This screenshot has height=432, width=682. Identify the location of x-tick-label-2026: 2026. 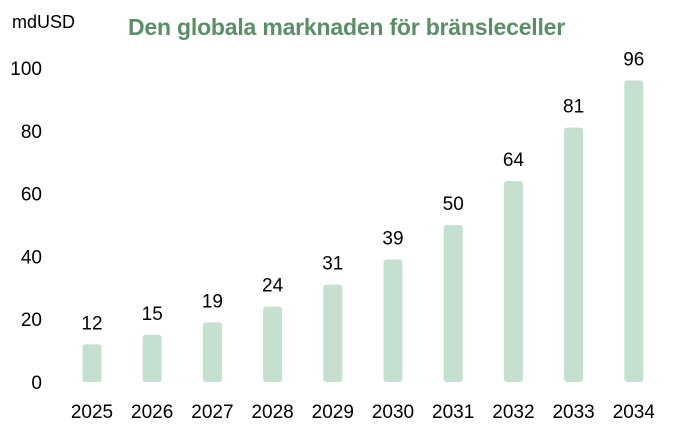
(152, 412).